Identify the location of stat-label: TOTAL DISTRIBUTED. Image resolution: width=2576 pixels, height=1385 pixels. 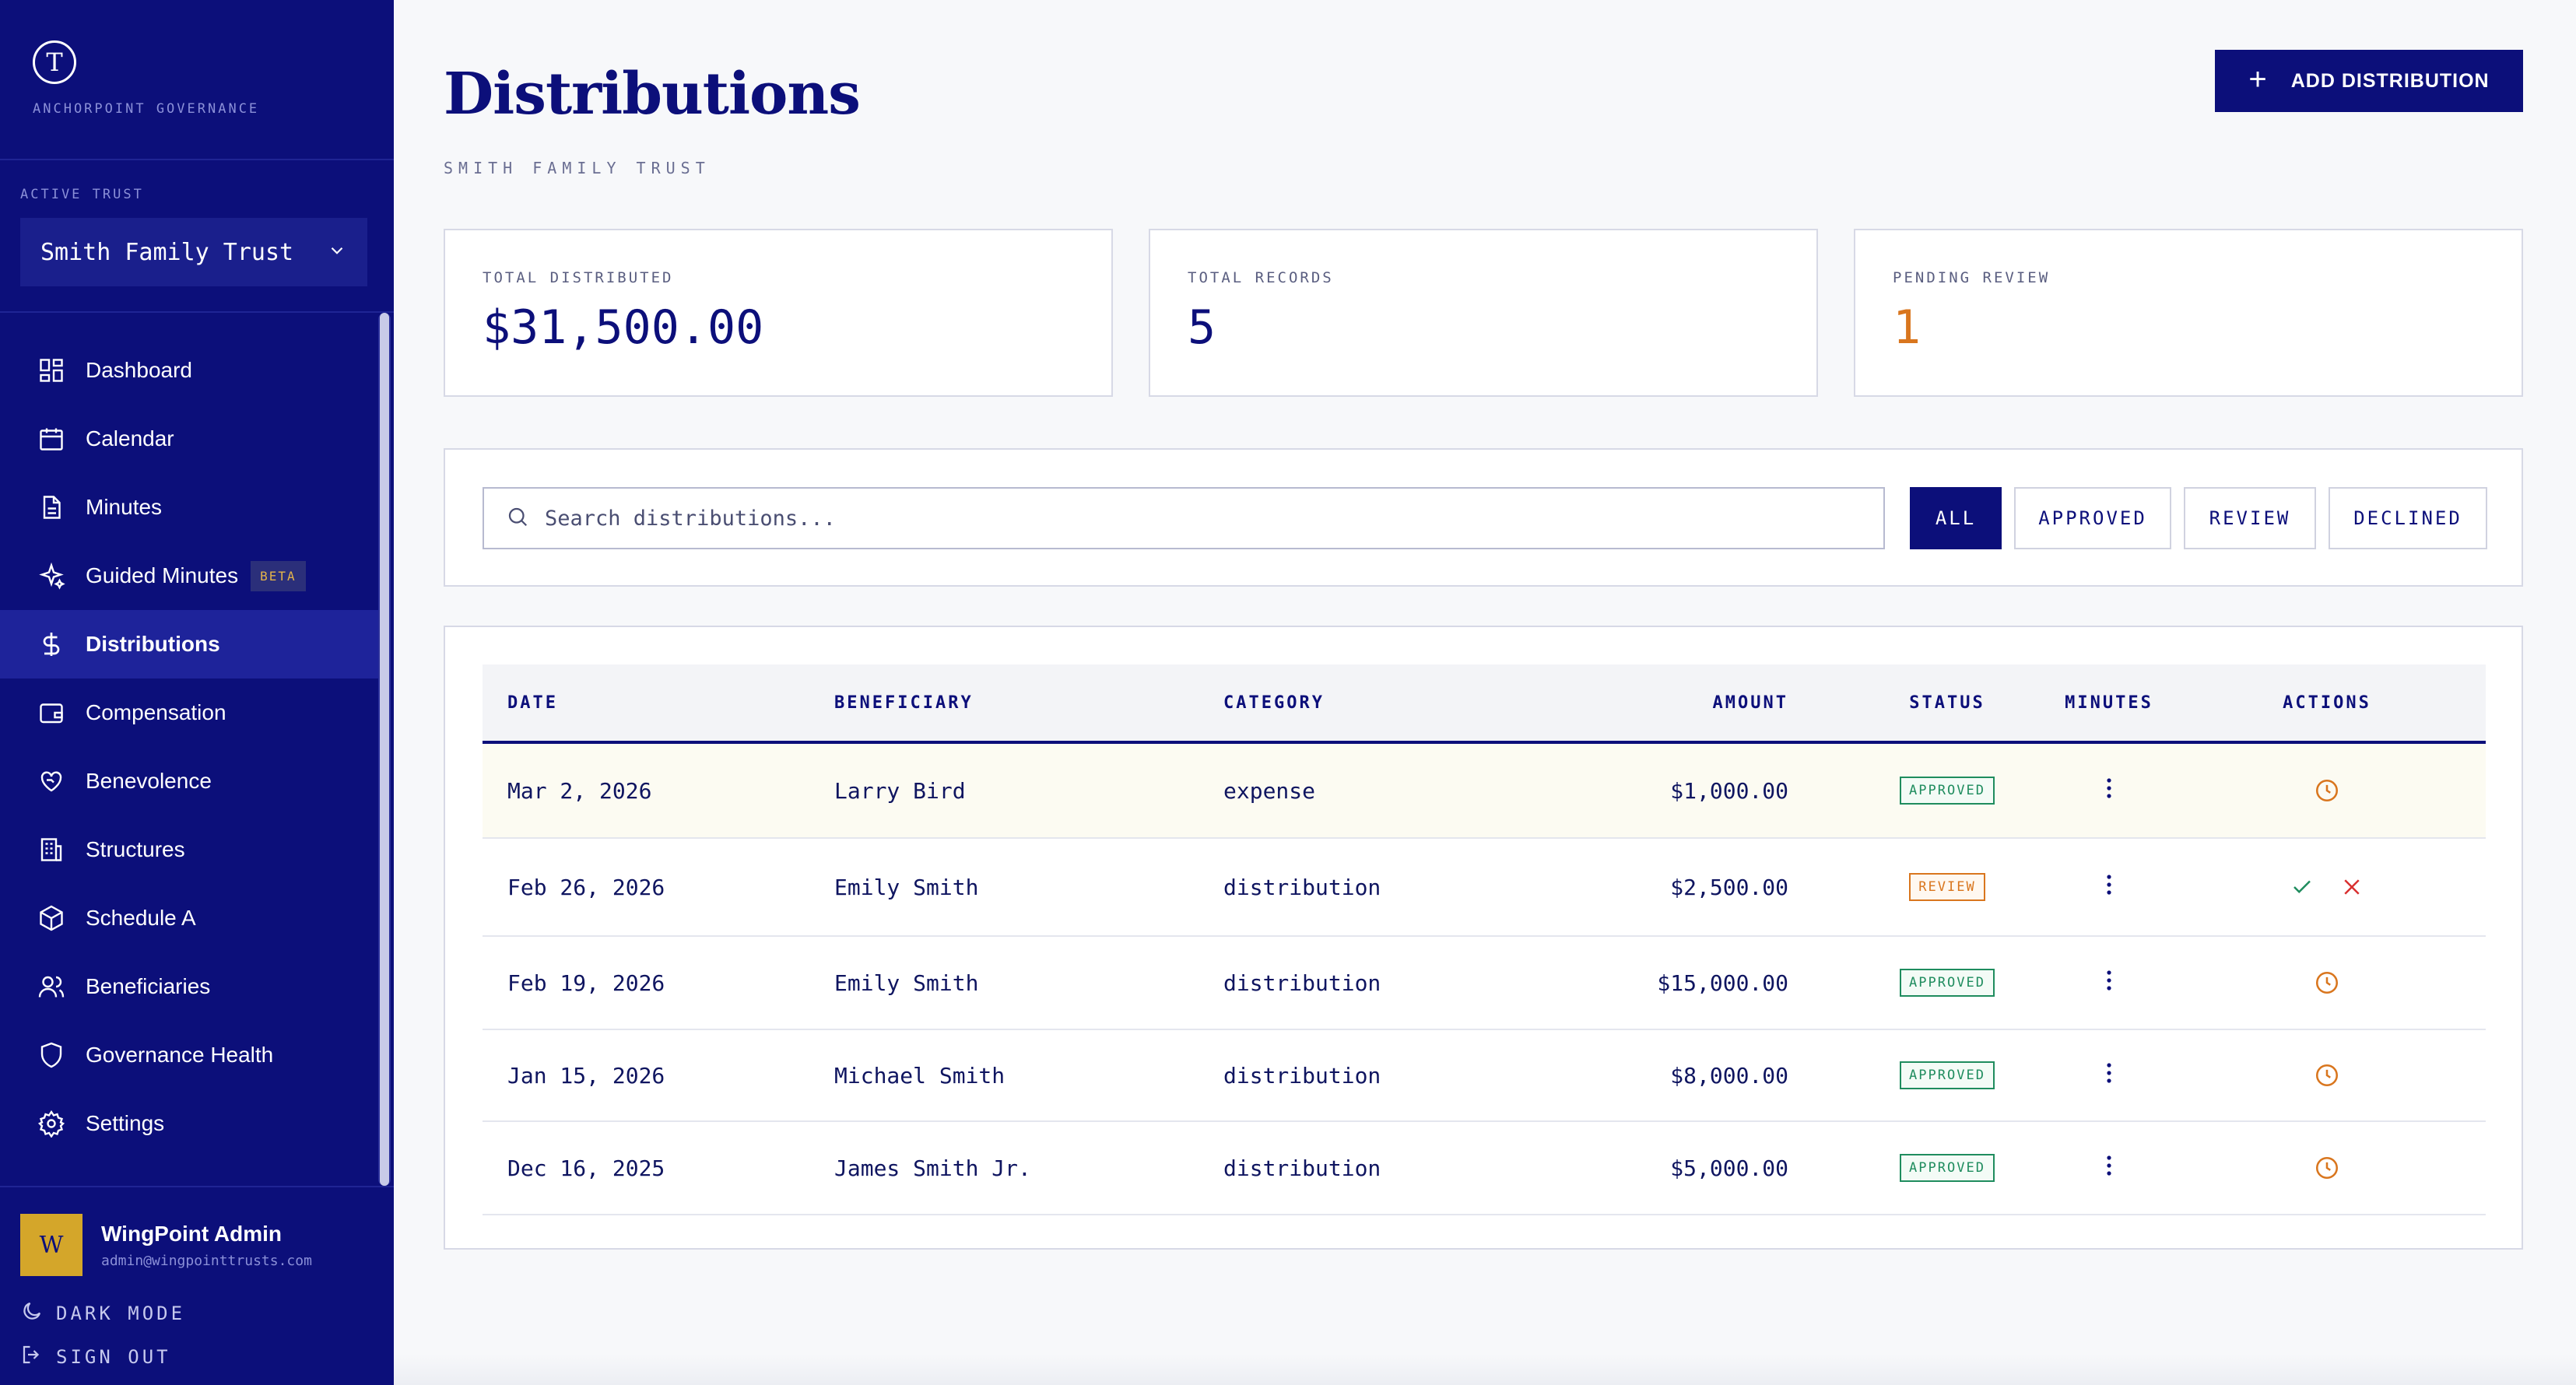
(579, 277).